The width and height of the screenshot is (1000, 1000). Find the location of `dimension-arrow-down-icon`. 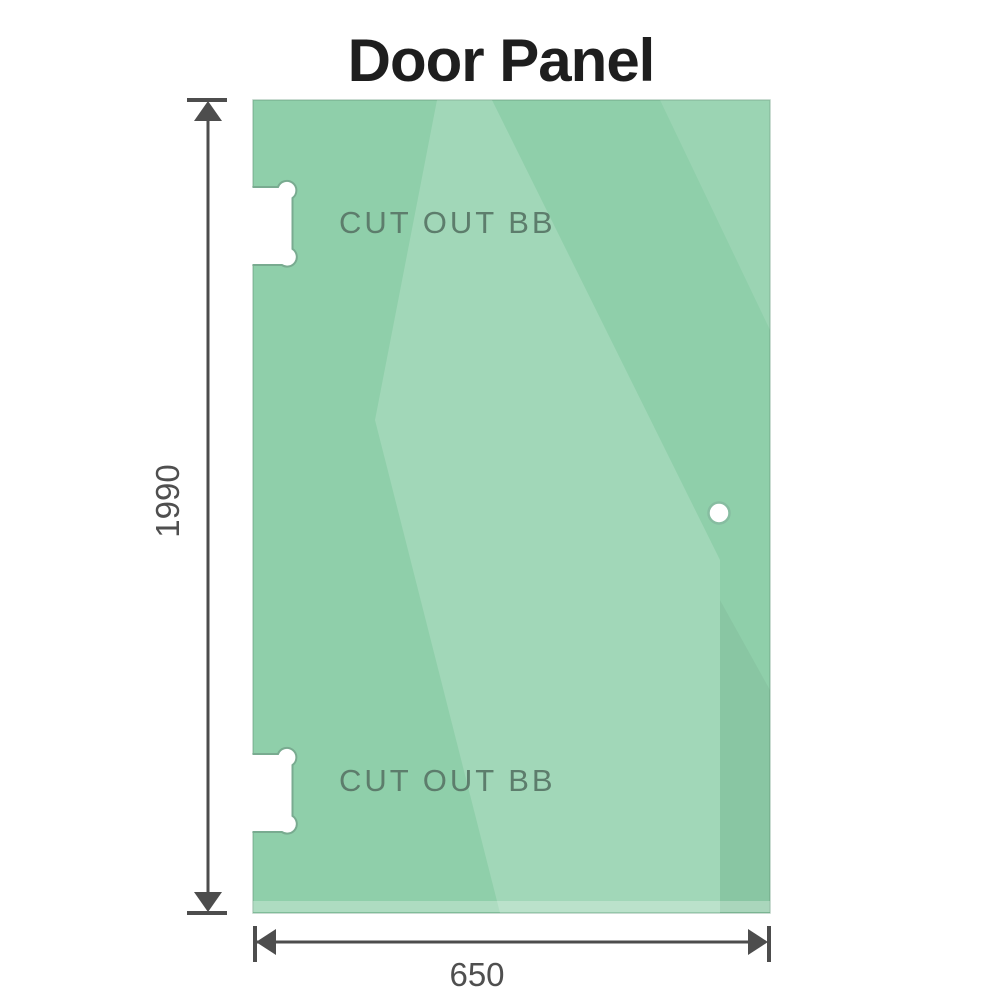

dimension-arrow-down-icon is located at coordinates (208, 902).